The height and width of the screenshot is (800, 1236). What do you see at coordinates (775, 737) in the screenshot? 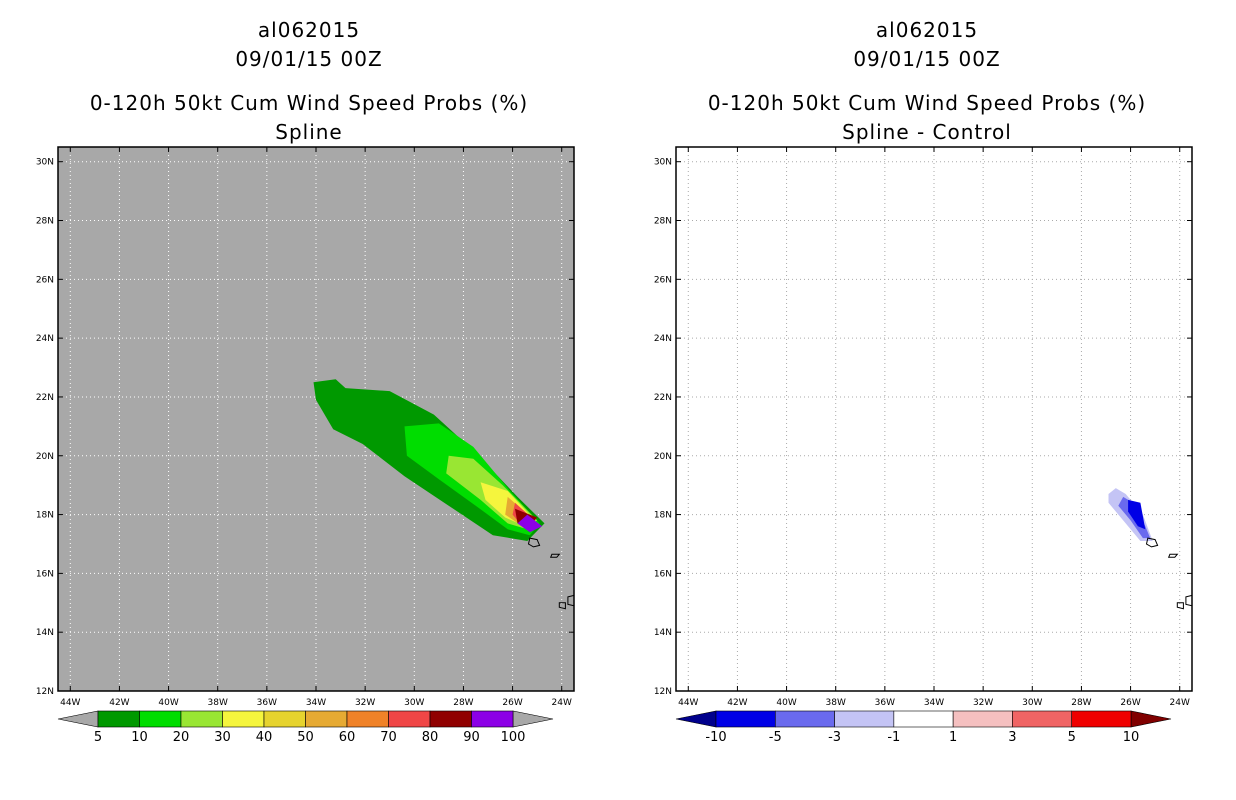
I see `colorbar-label: -5` at bounding box center [775, 737].